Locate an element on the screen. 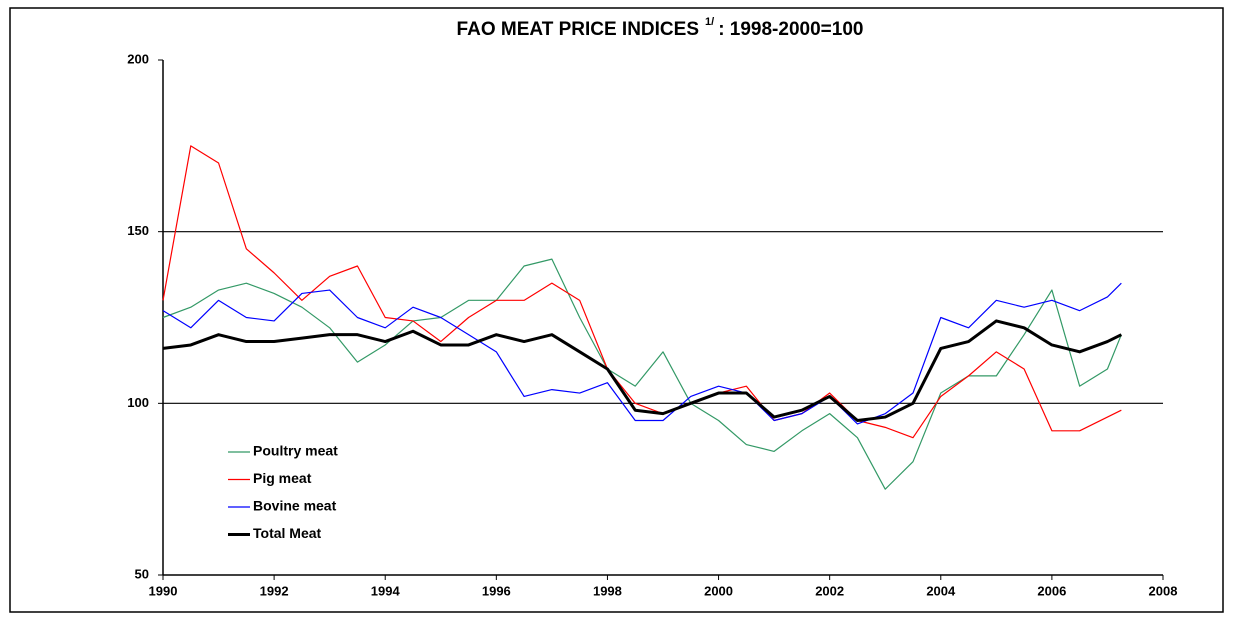 This screenshot has height=619, width=1234. title-superscript: 1/ is located at coordinates (709, 22).